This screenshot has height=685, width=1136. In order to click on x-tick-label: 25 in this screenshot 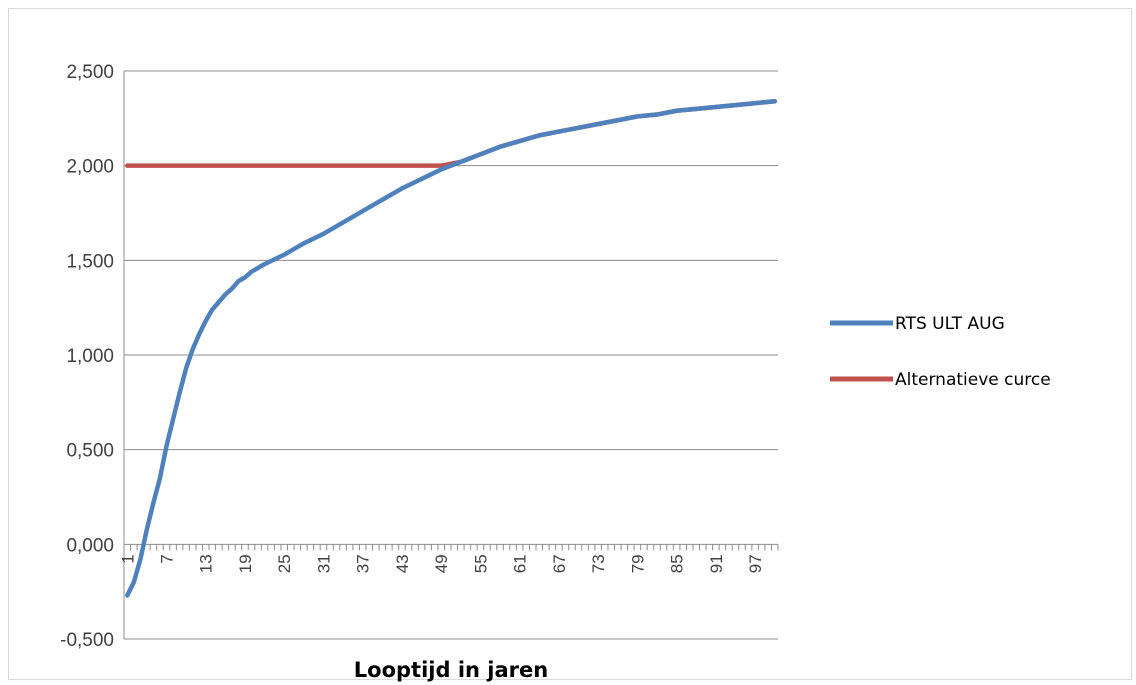, I will do `click(284, 563)`.